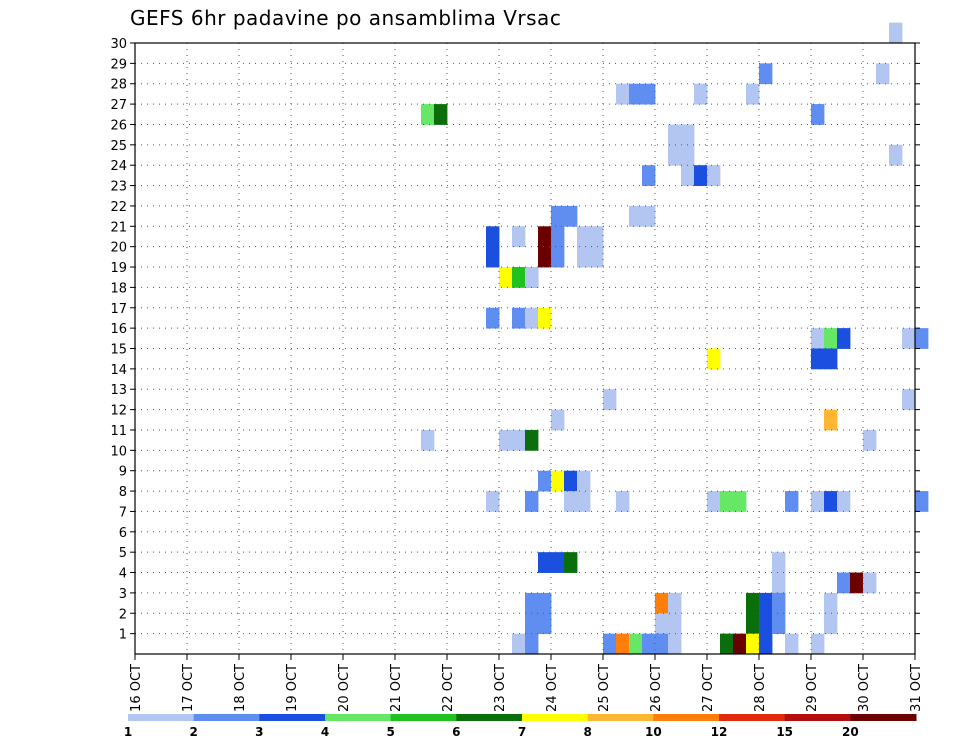  What do you see at coordinates (500, 688) in the screenshot?
I see `x-tick-label: 23 OCT` at bounding box center [500, 688].